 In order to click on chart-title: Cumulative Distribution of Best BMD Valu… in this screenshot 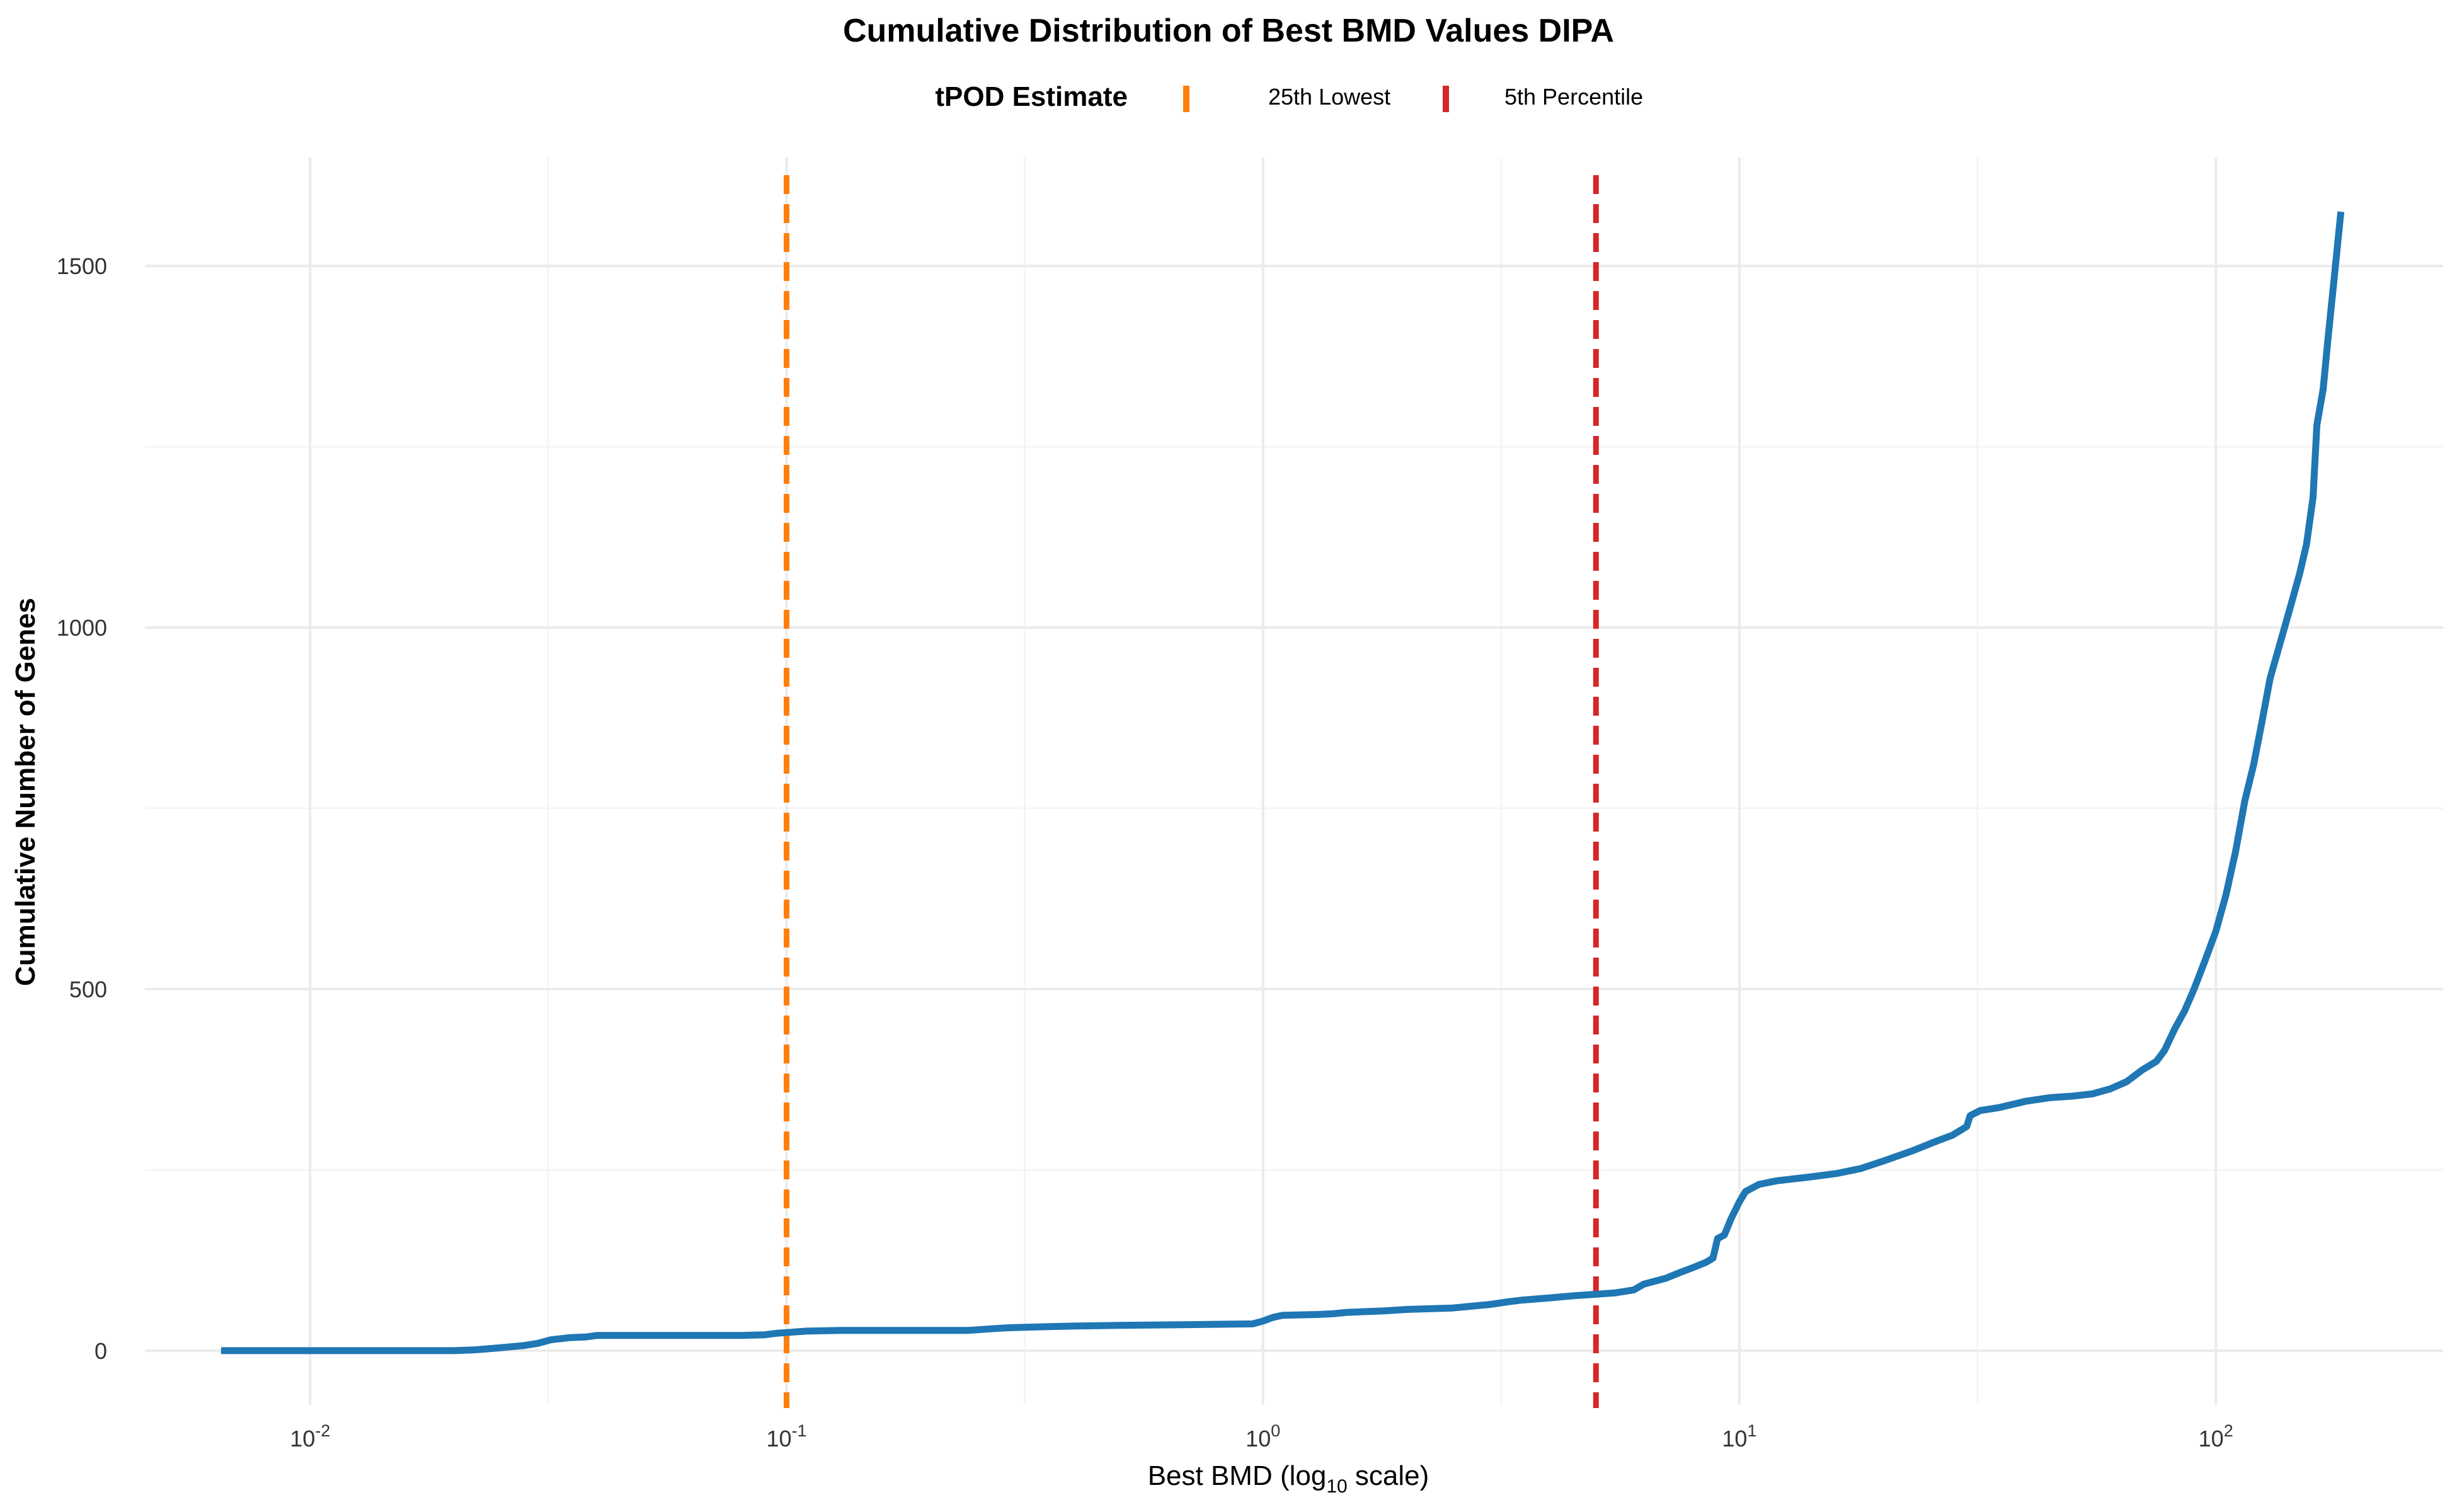, I will do `click(1228, 31)`.